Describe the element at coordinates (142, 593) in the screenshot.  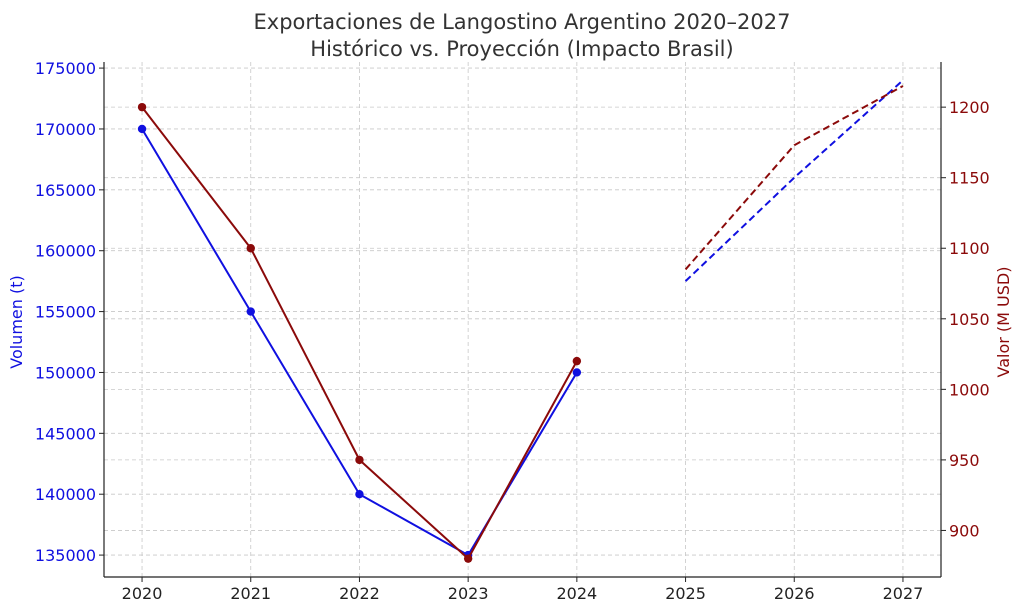
I see `x-tick-label: 2020` at that location.